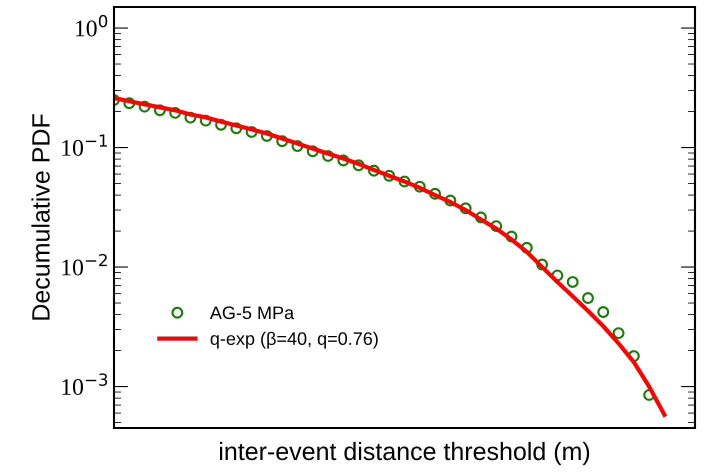 The height and width of the screenshot is (475, 717). I want to click on legend-label: q-exp (β=40, q=0.76), so click(294, 340).